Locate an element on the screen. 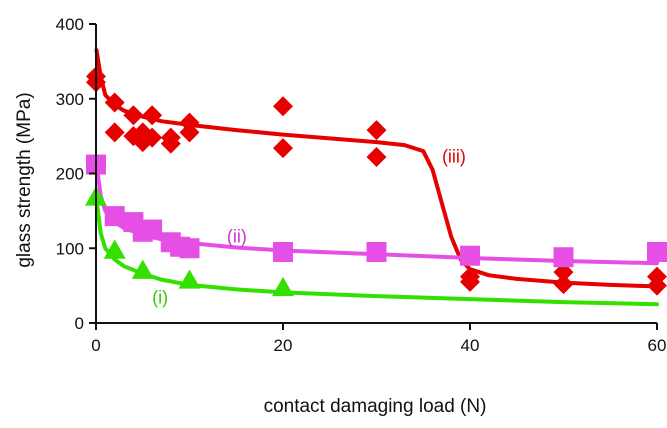  series-annotation: (iii) is located at coordinates (454, 156).